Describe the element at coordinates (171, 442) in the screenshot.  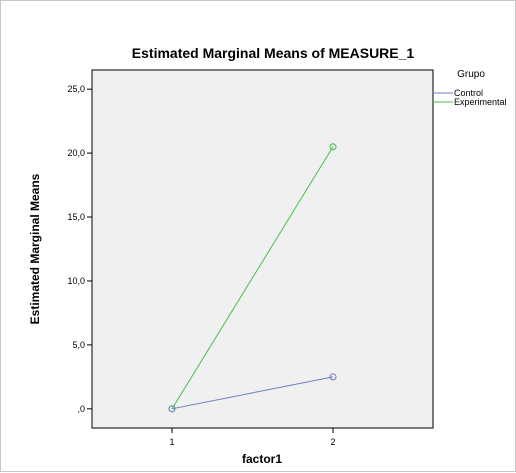
I see `x-tick-label: 1` at that location.